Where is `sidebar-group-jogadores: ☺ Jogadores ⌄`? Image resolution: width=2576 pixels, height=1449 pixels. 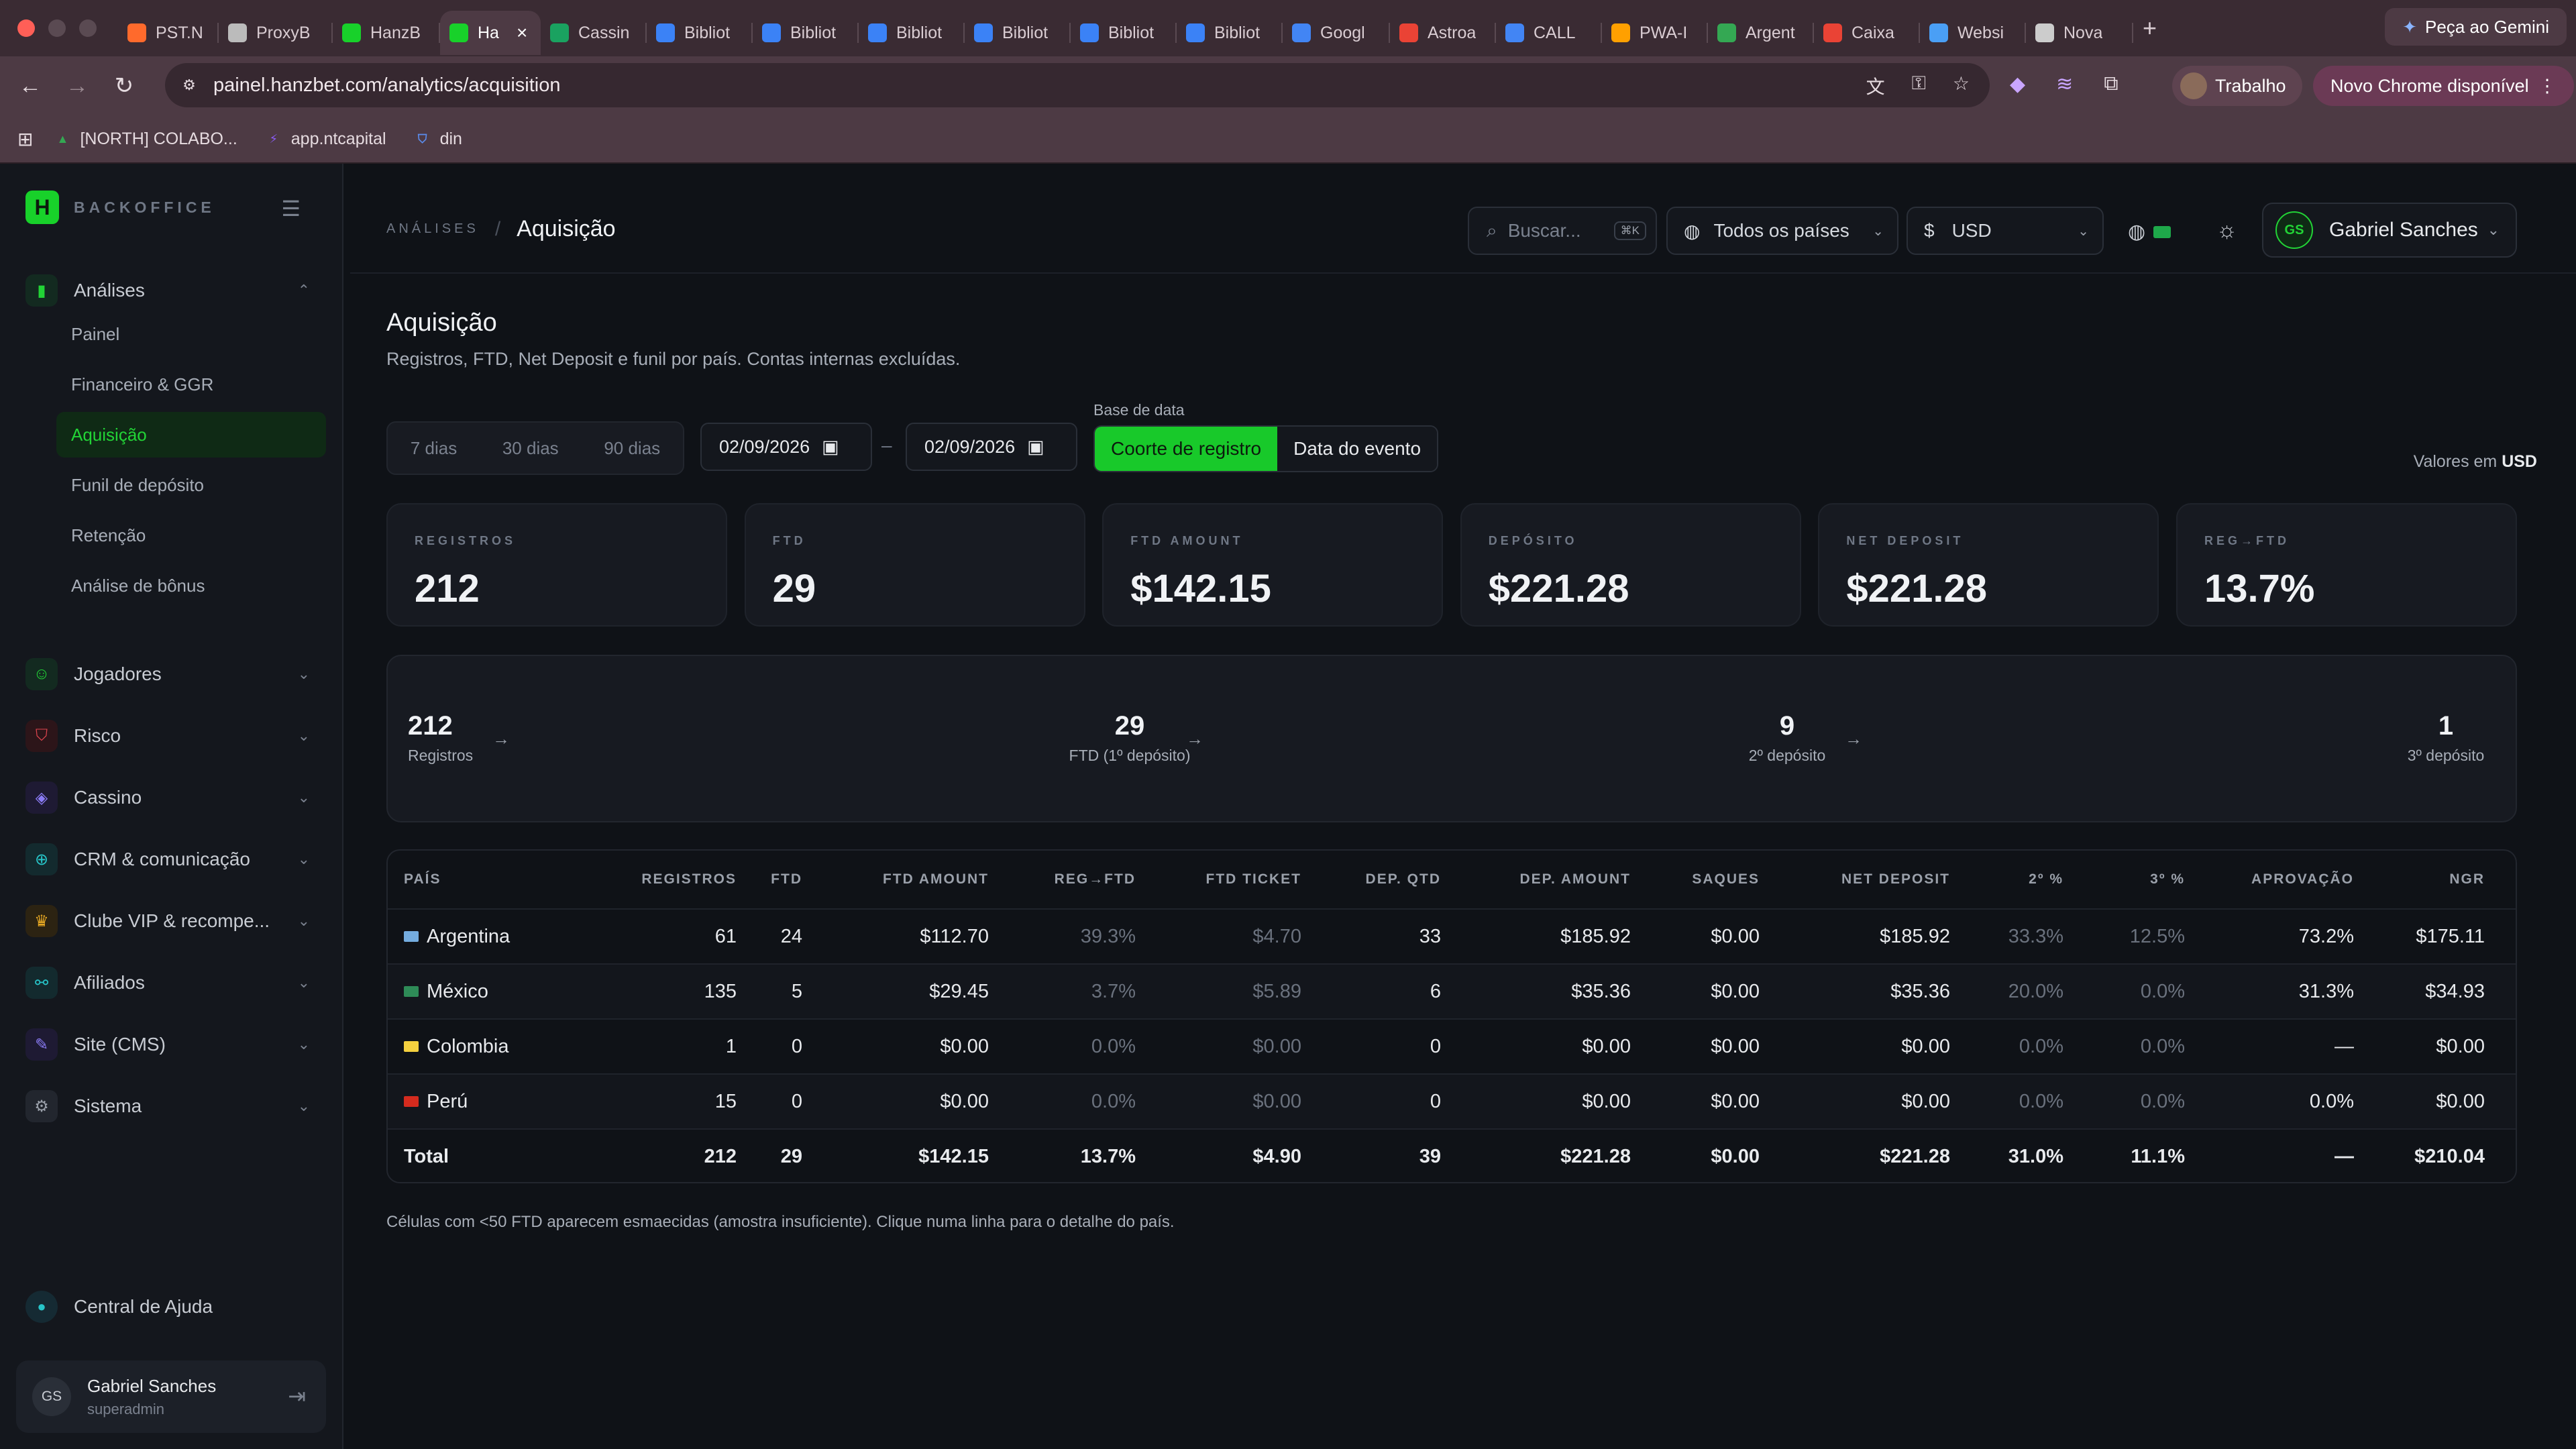
sidebar-group-jogadores: ☺ Jogadores ⌄ is located at coordinates (173, 674).